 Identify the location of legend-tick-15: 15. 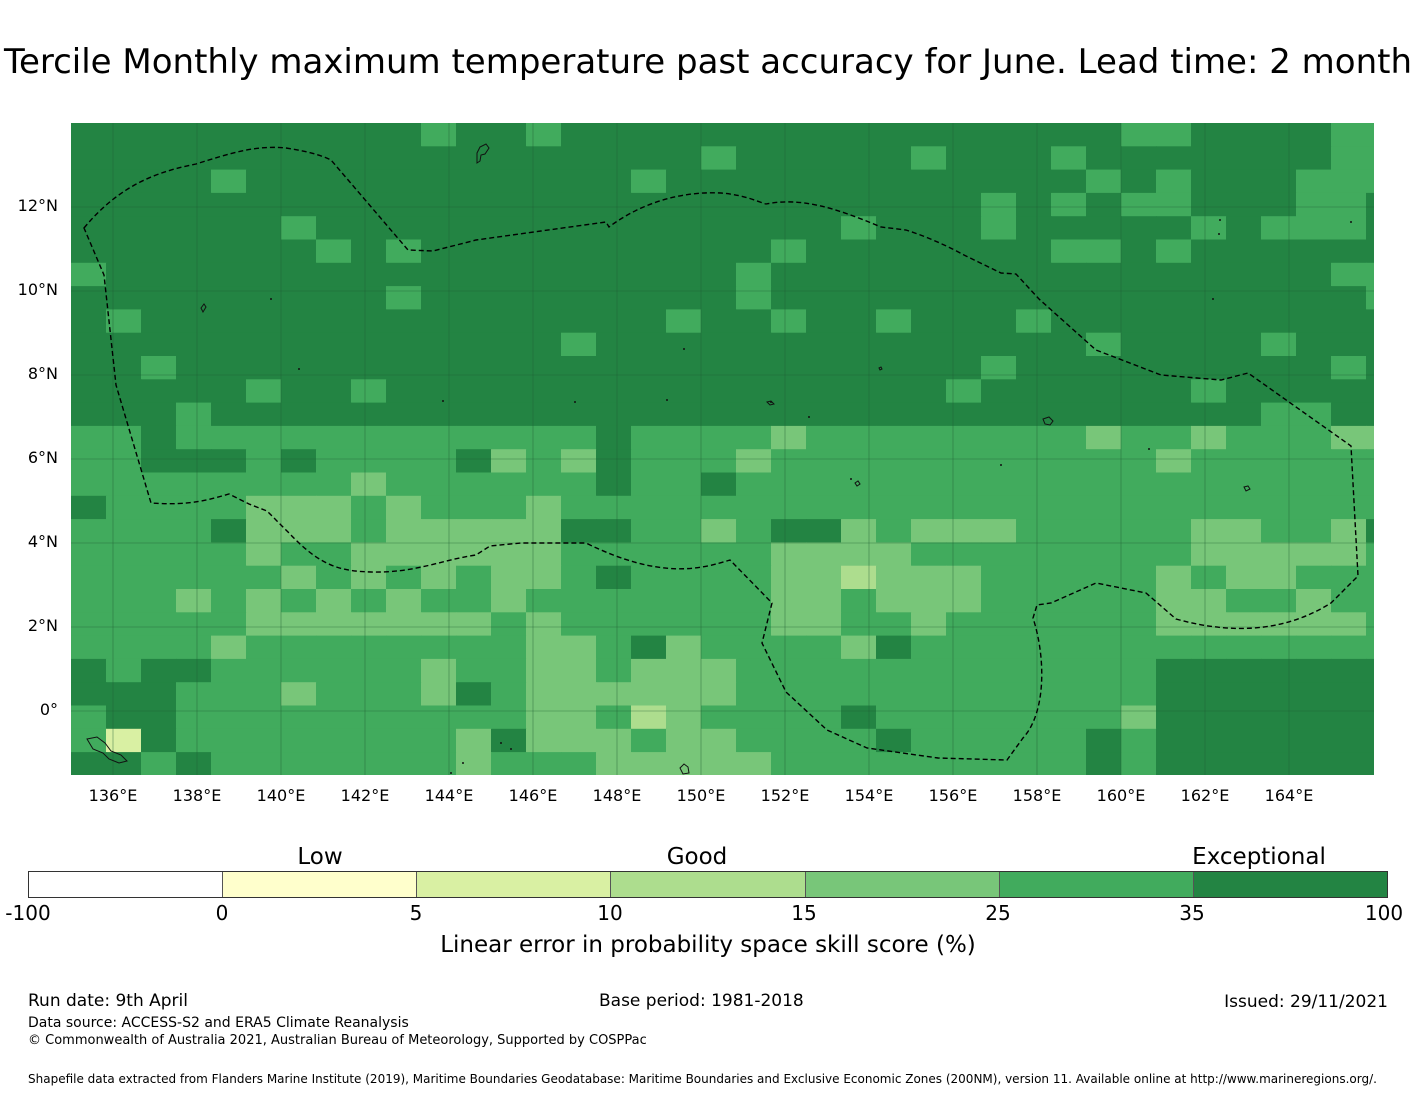
(804, 913).